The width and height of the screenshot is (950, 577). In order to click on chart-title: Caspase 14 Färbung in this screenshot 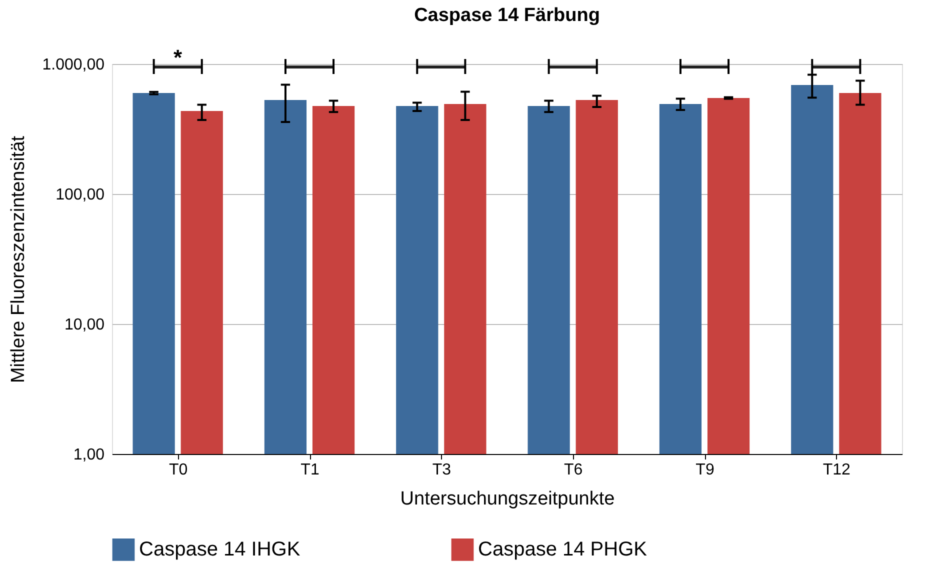, I will do `click(507, 15)`.